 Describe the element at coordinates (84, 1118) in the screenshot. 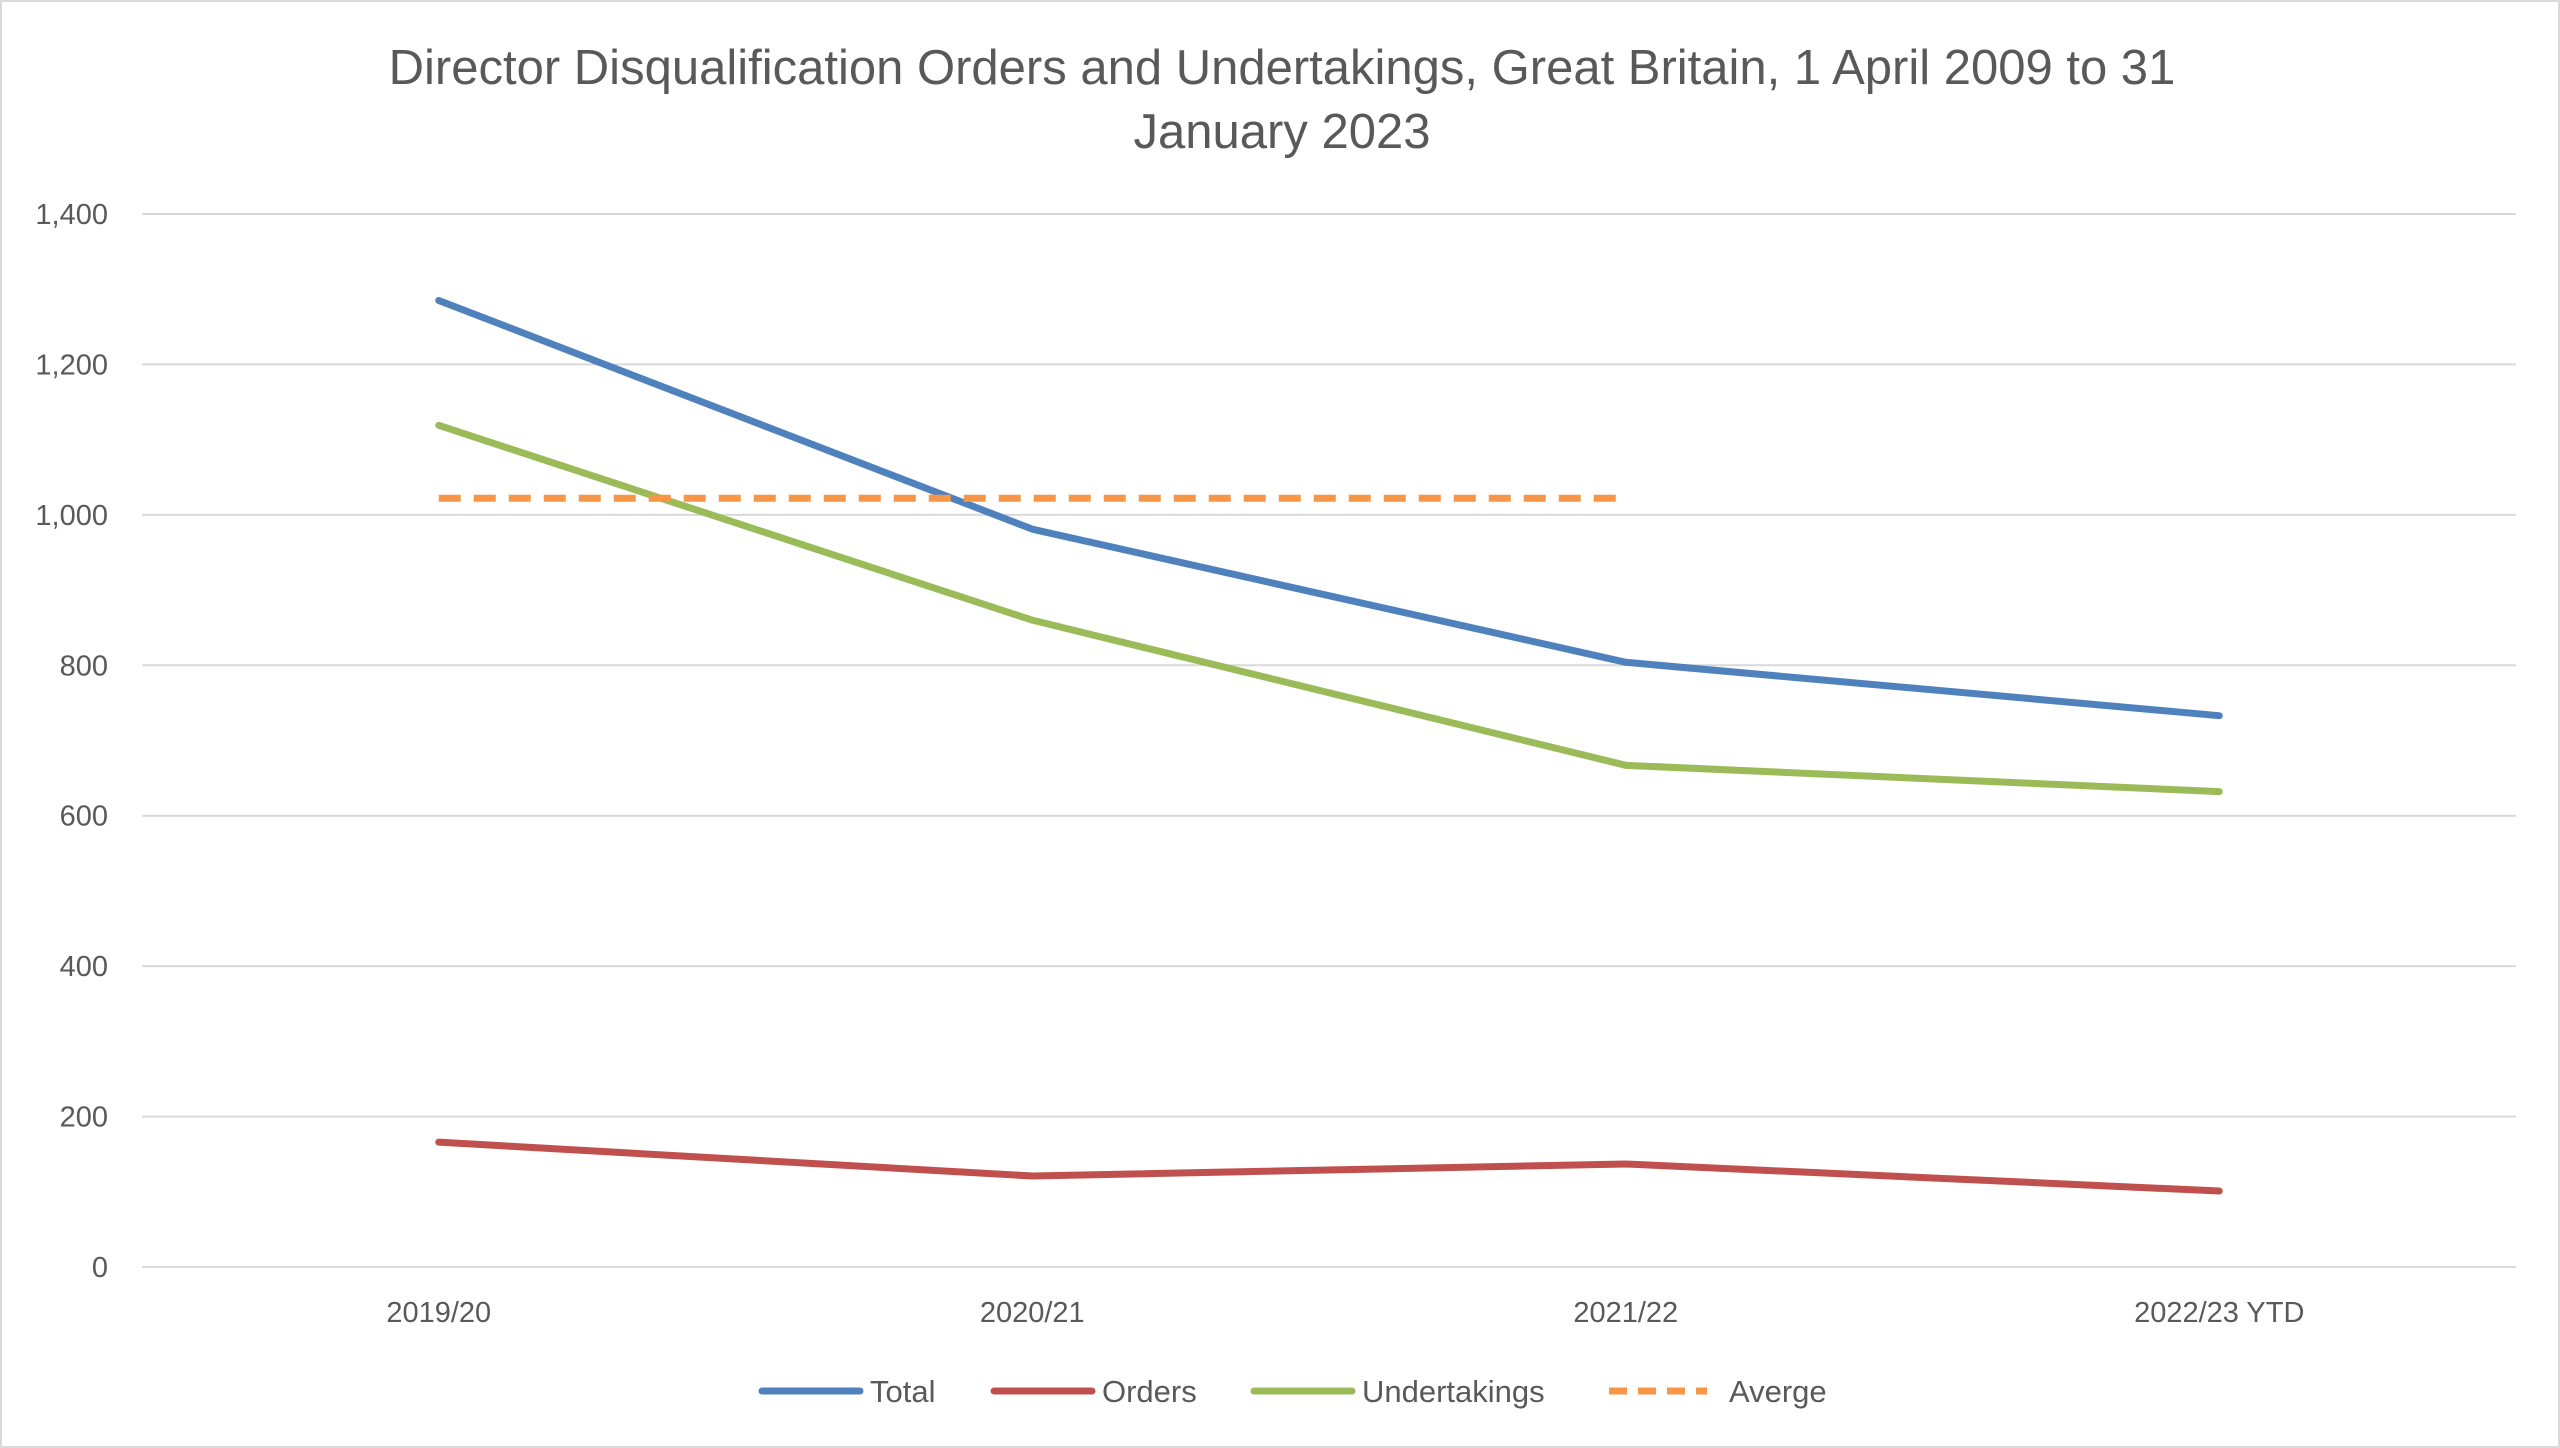

I see `y-tick-label: 200` at that location.